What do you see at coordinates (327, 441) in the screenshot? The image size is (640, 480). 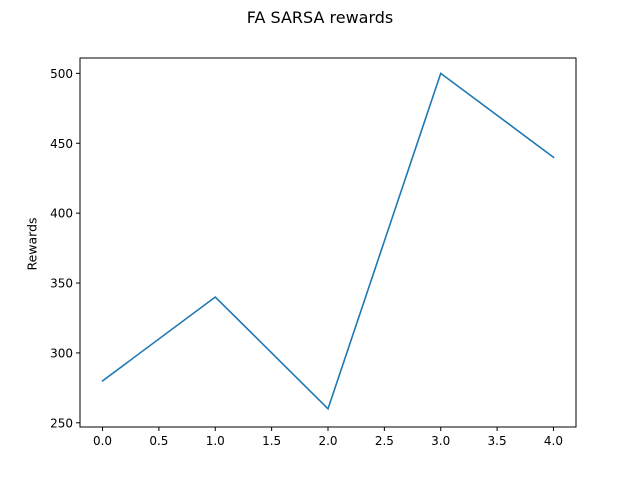 I see `x-tick-label: 2.0` at bounding box center [327, 441].